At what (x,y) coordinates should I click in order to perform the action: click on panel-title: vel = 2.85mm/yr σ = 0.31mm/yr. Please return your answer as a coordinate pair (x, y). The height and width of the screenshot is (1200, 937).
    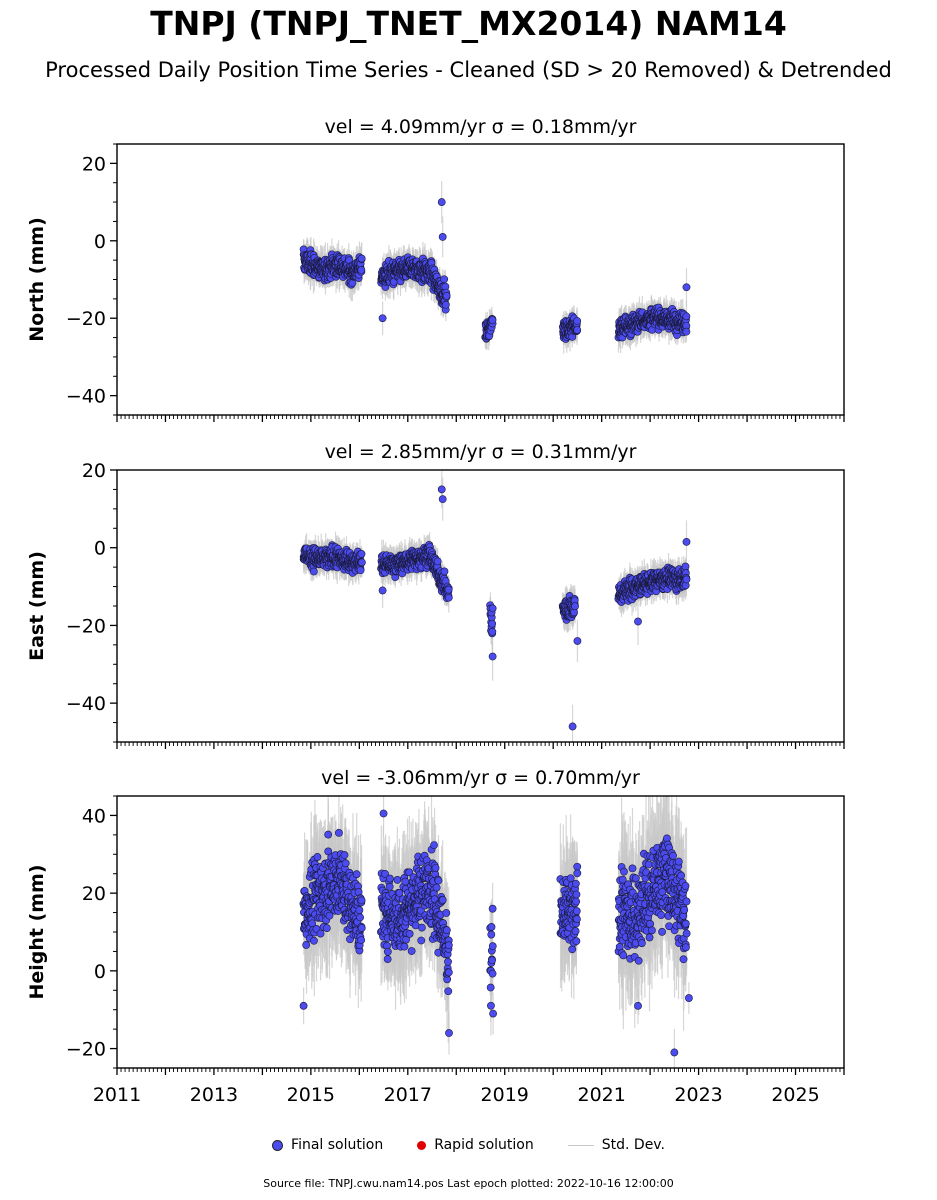
    Looking at the image, I should click on (481, 452).